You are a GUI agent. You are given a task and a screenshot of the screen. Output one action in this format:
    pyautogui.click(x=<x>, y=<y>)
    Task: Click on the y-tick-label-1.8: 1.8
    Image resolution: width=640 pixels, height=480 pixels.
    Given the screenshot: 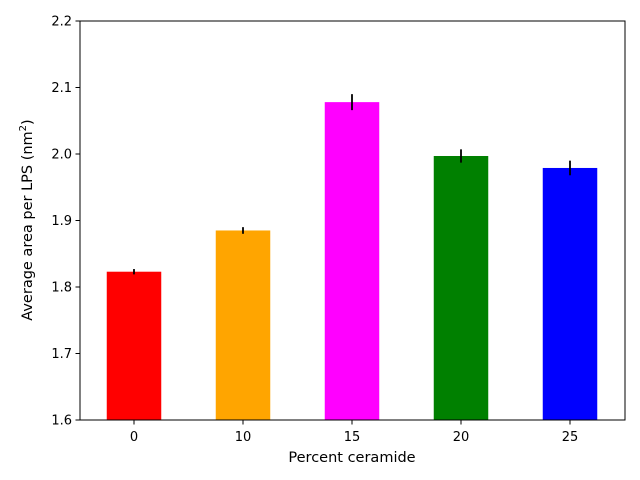 What is the action you would take?
    pyautogui.click(x=61, y=288)
    